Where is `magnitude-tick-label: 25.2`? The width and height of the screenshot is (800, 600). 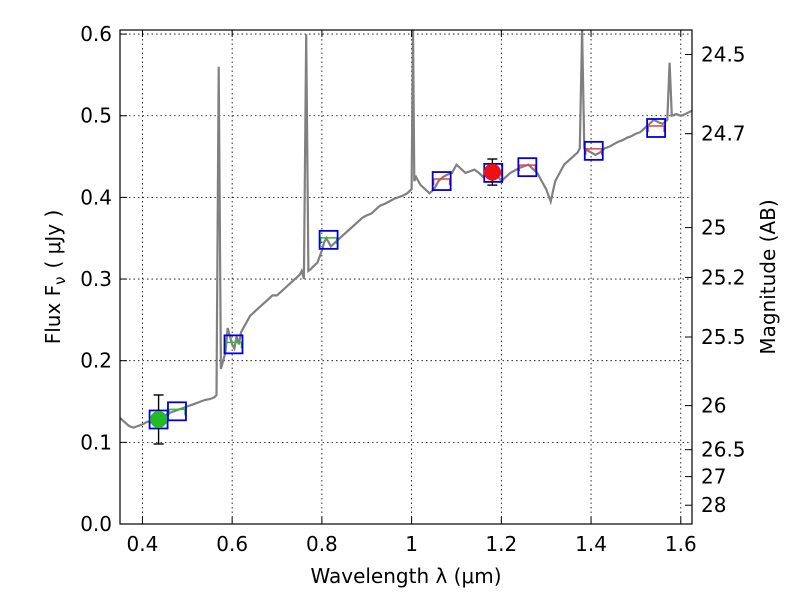 magnitude-tick-label: 25.2 is located at coordinates (723, 277).